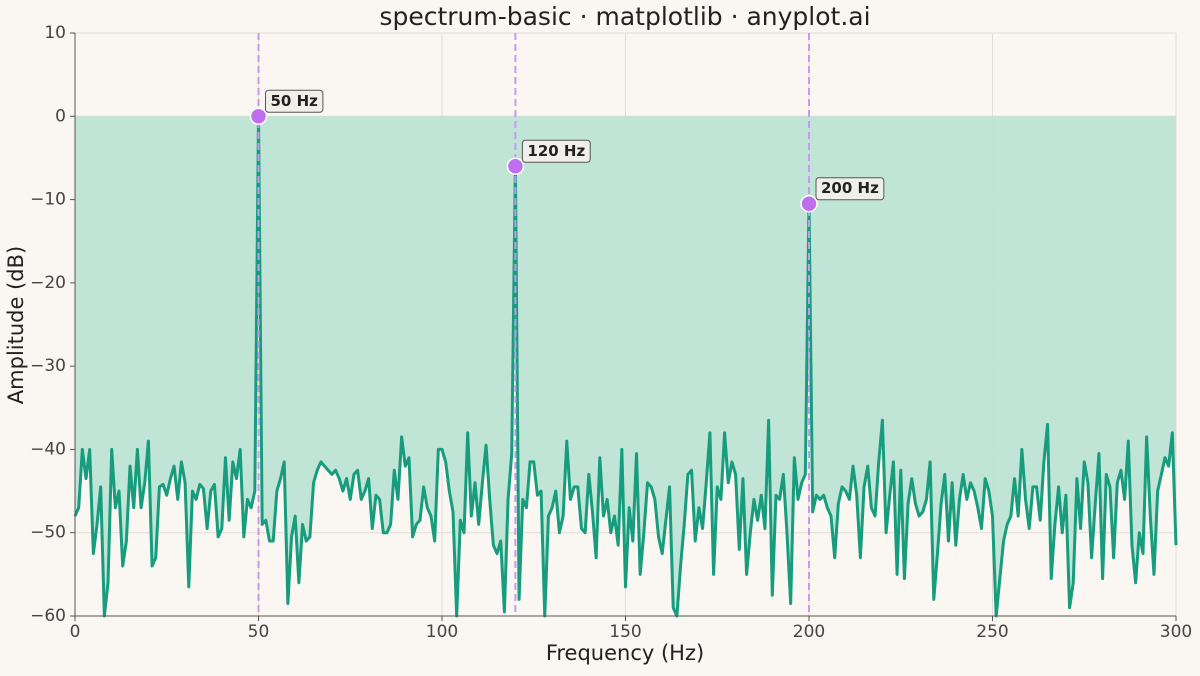 The image size is (1200, 676). What do you see at coordinates (55, 33) in the screenshot?
I see `y-tick-label: 10` at bounding box center [55, 33].